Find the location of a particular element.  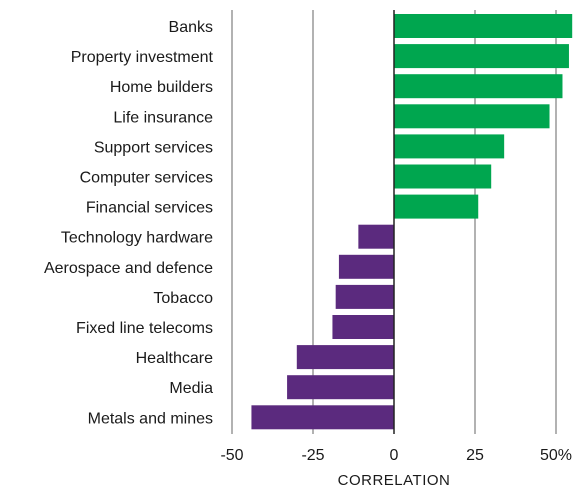

category-label: Metals and mines is located at coordinates (150, 418).